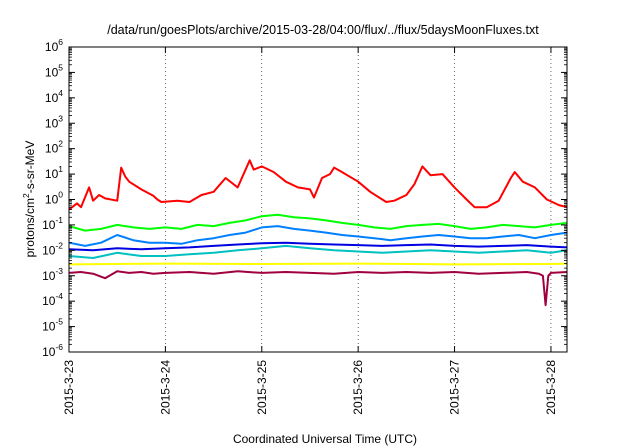 This screenshot has width=640, height=448. I want to click on y-tick-label: 10⁻², so click(52, 248).